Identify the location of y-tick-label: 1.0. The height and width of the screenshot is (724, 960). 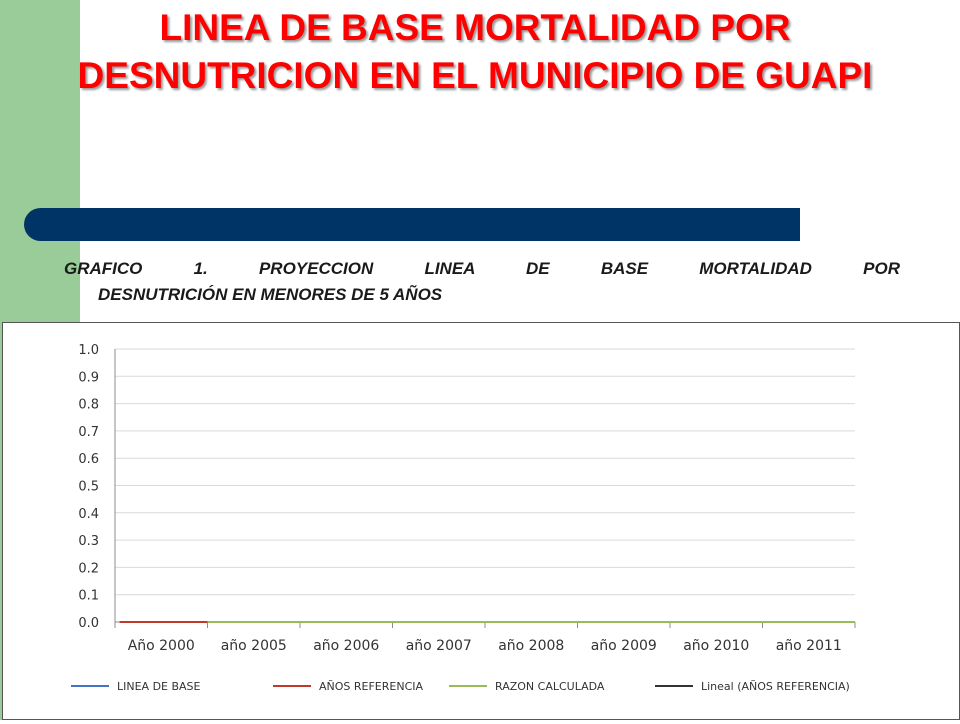
(88, 350).